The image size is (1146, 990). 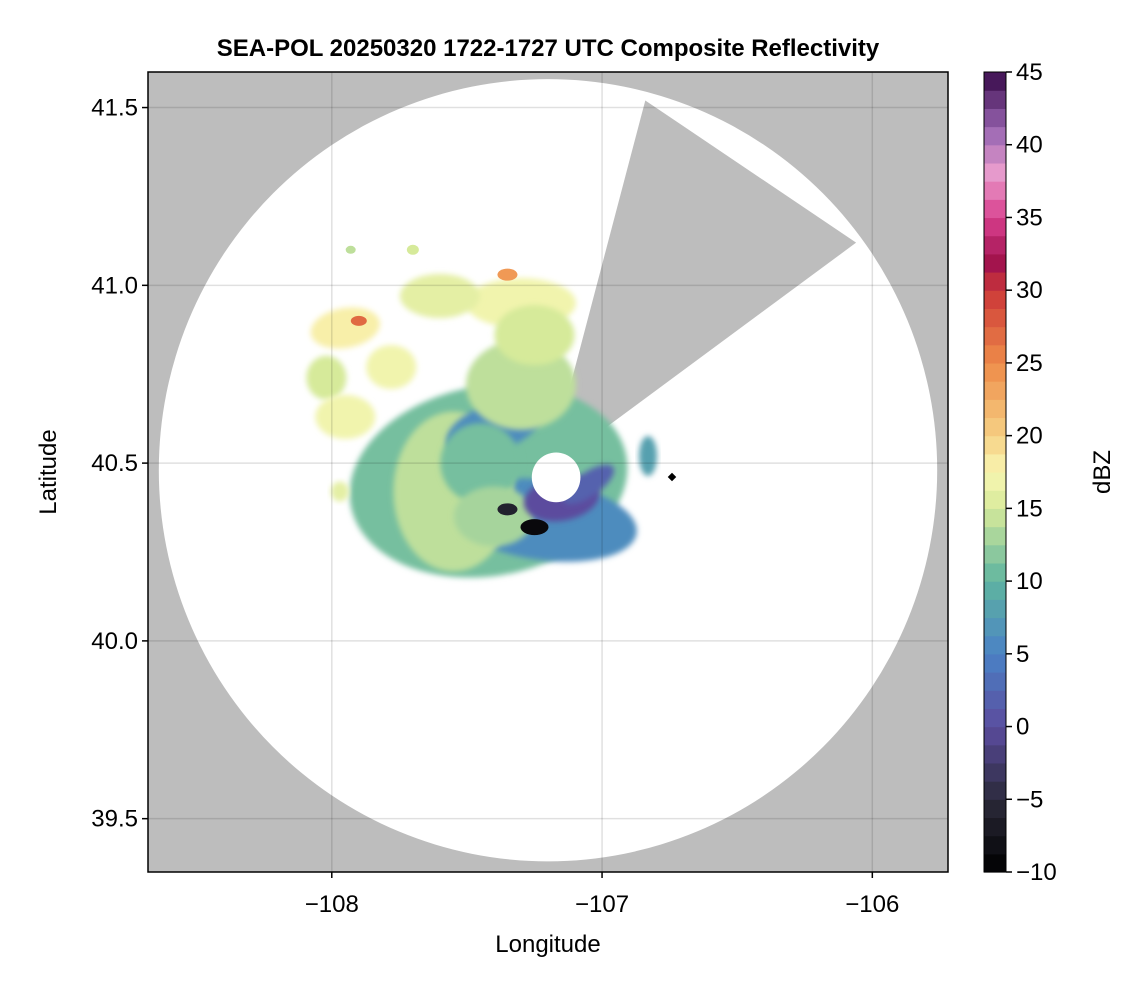 I want to click on colorbar-tick-label: 35, so click(x=1029, y=217).